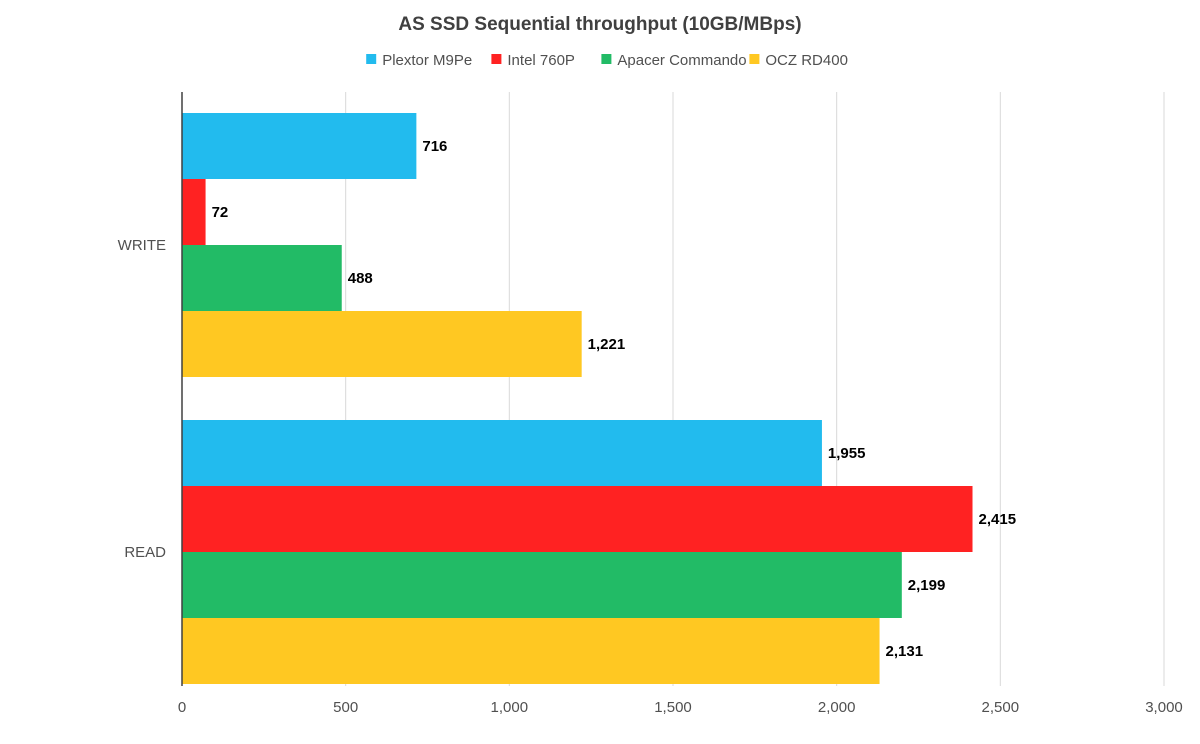 Image resolution: width=1200 pixels, height=744 pixels. Describe the element at coordinates (142, 245) in the screenshot. I see `category-label: WRITE` at that location.